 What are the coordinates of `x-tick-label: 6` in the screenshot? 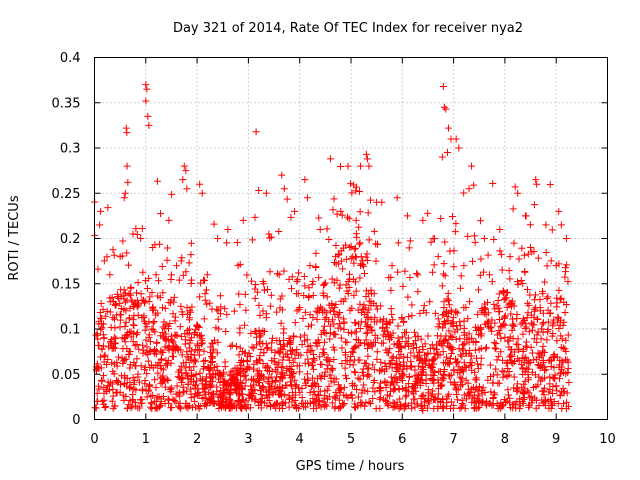 It's located at (402, 439).